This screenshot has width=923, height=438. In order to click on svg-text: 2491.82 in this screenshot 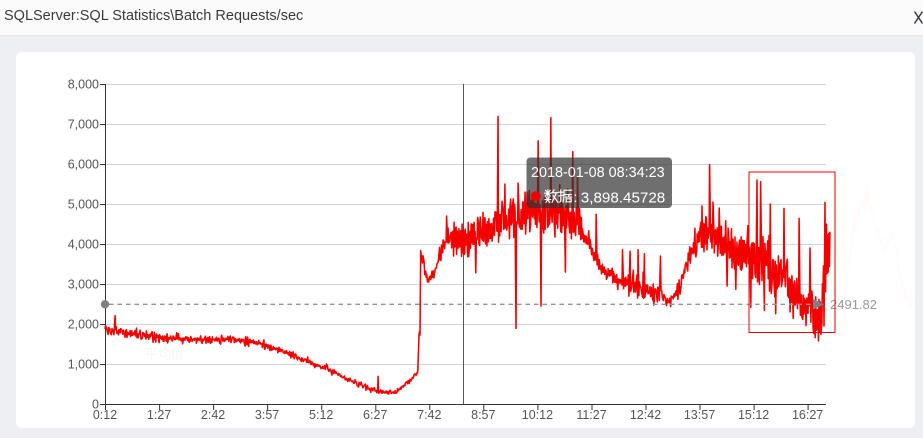, I will do `click(853, 304)`.